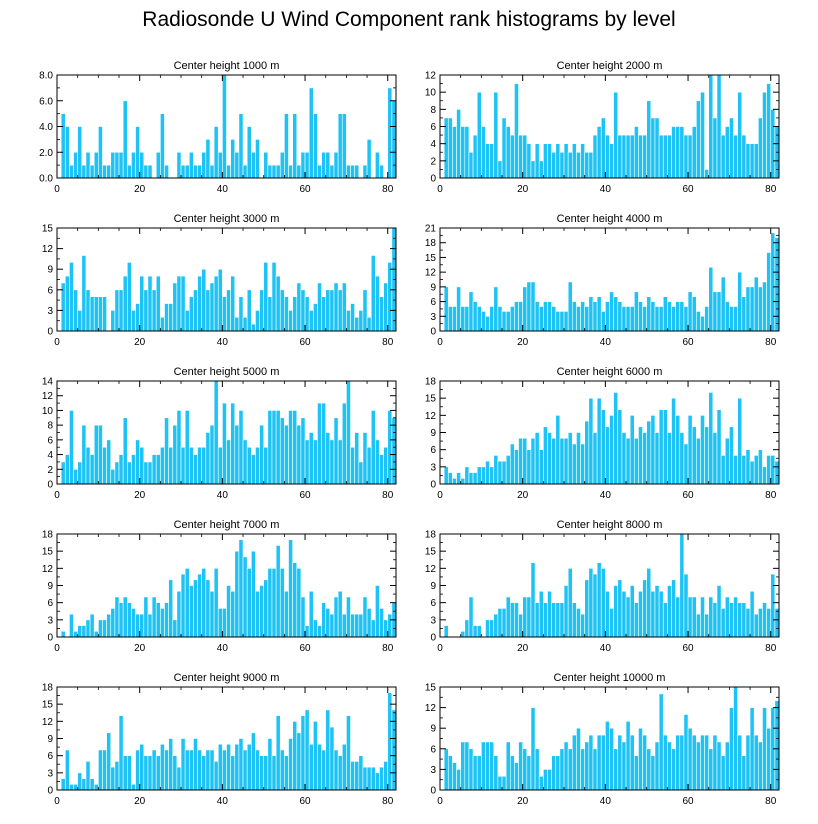  What do you see at coordinates (48, 688) in the screenshot?
I see `y-tick-label: 18` at bounding box center [48, 688].